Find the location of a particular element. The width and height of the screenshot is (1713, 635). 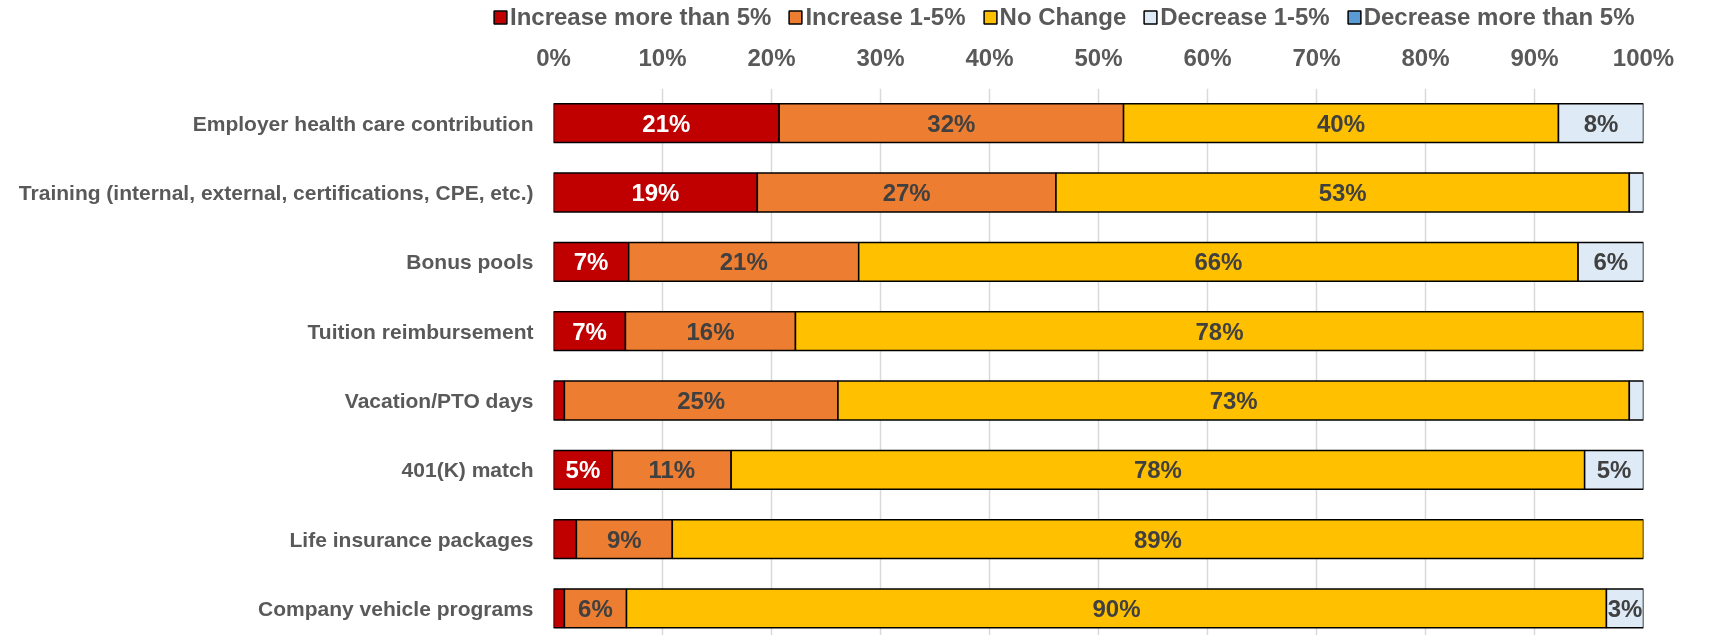

y-tick-label: Employer health care contribution is located at coordinates (363, 123).